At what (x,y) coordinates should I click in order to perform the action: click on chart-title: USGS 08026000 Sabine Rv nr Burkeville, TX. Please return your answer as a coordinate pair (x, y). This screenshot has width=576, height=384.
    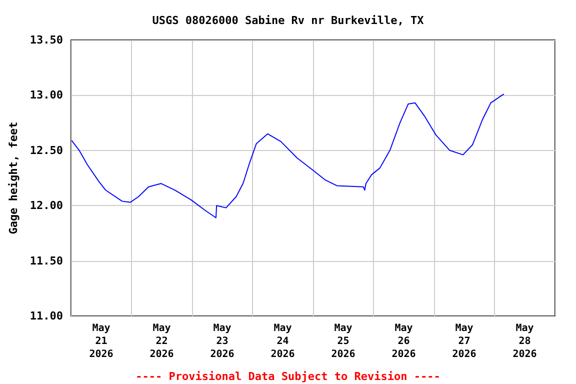
    Looking at the image, I should click on (288, 20).